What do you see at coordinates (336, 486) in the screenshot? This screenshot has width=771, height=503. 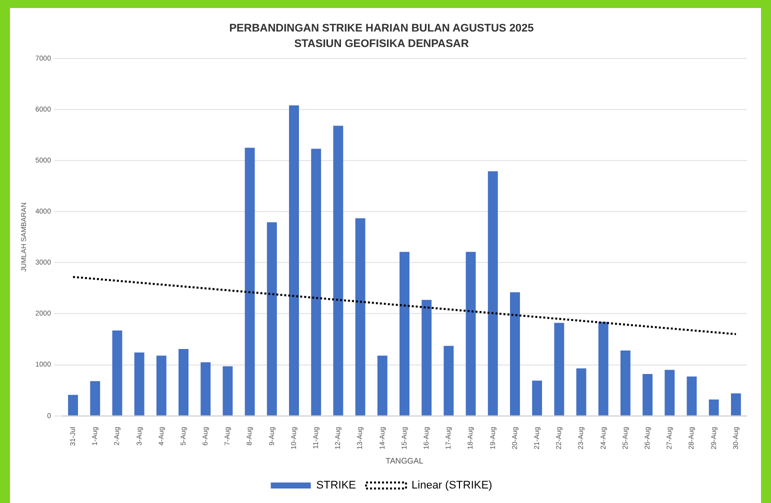 I see `legend-label: STRIKE` at bounding box center [336, 486].